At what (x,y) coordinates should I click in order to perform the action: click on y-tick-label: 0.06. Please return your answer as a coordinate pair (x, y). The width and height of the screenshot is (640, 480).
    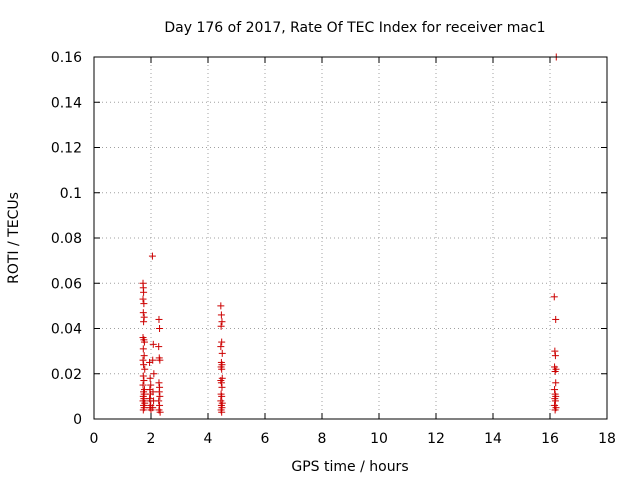
    Looking at the image, I should click on (66, 284).